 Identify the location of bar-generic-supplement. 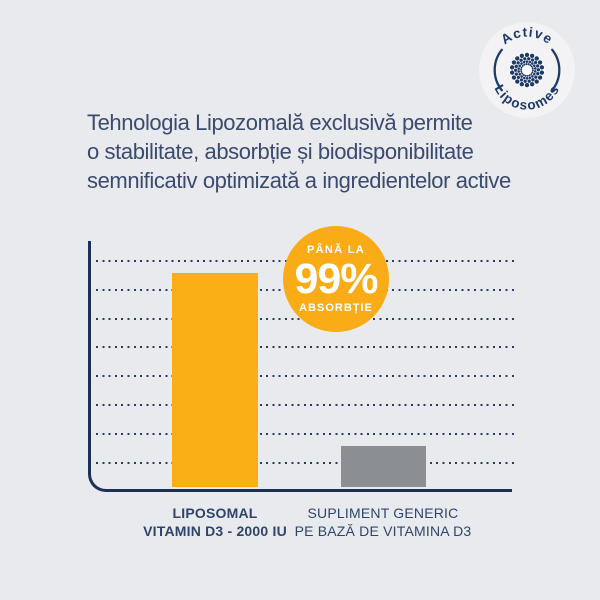
(383, 466).